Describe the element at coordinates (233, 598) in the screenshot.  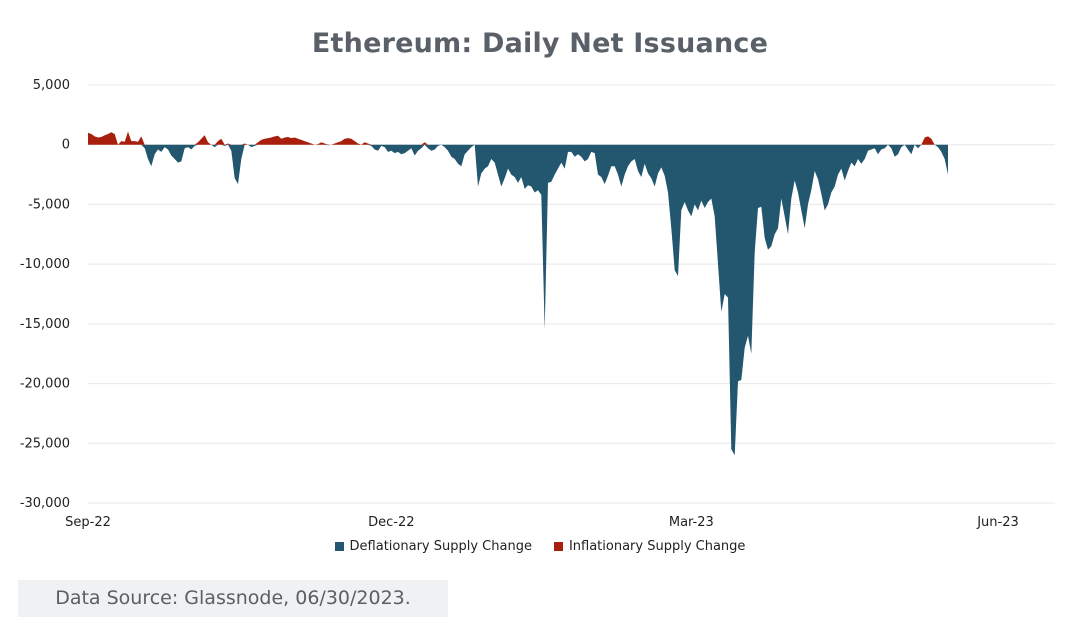
I see `data-source-note: Data Source: Glassnode, 06/30/2023.` at that location.